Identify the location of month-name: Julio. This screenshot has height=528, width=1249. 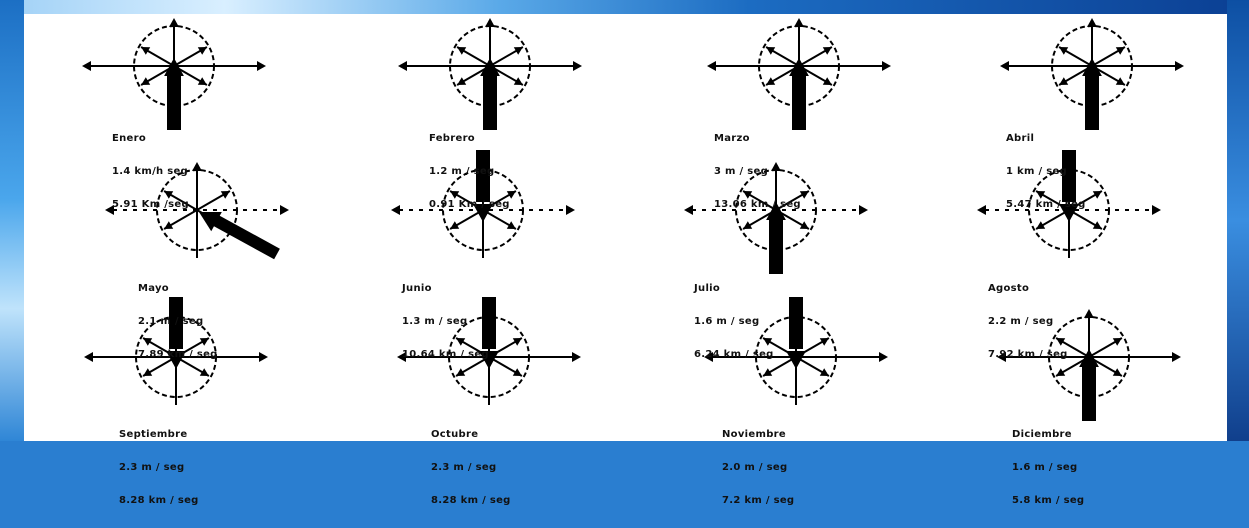
(707, 288).